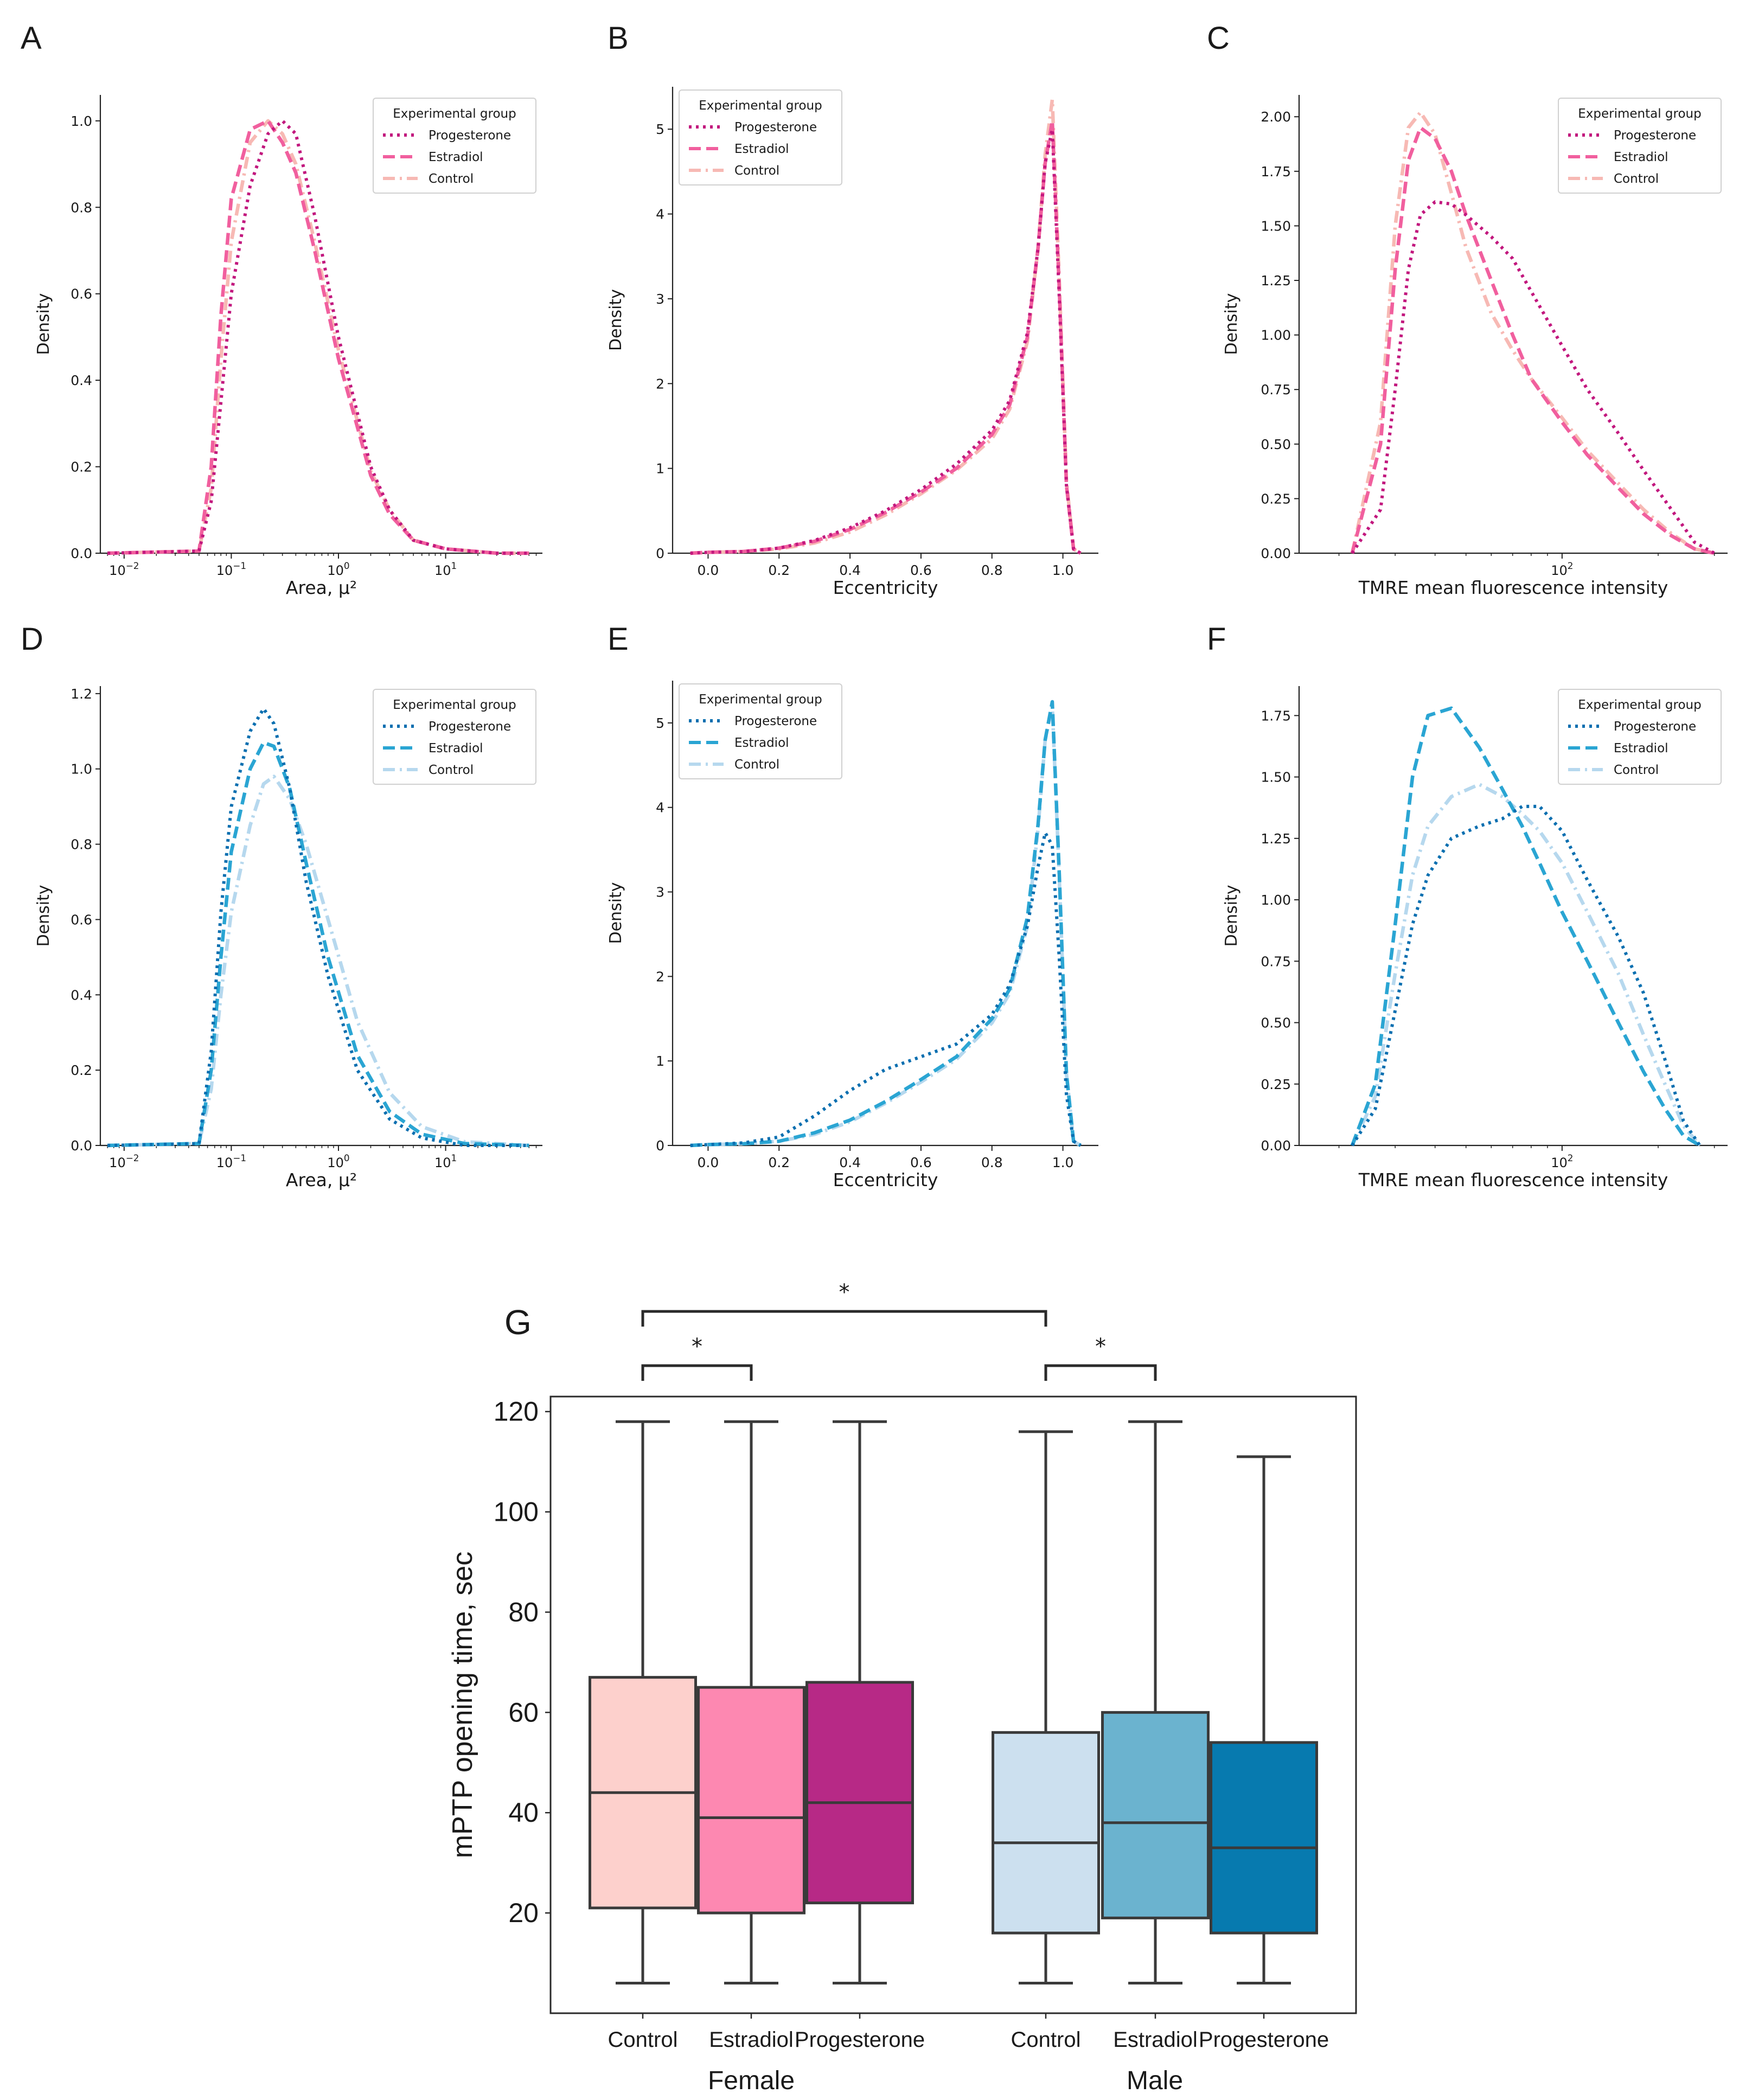  I want to click on box-female-estradiol, so click(751, 1703).